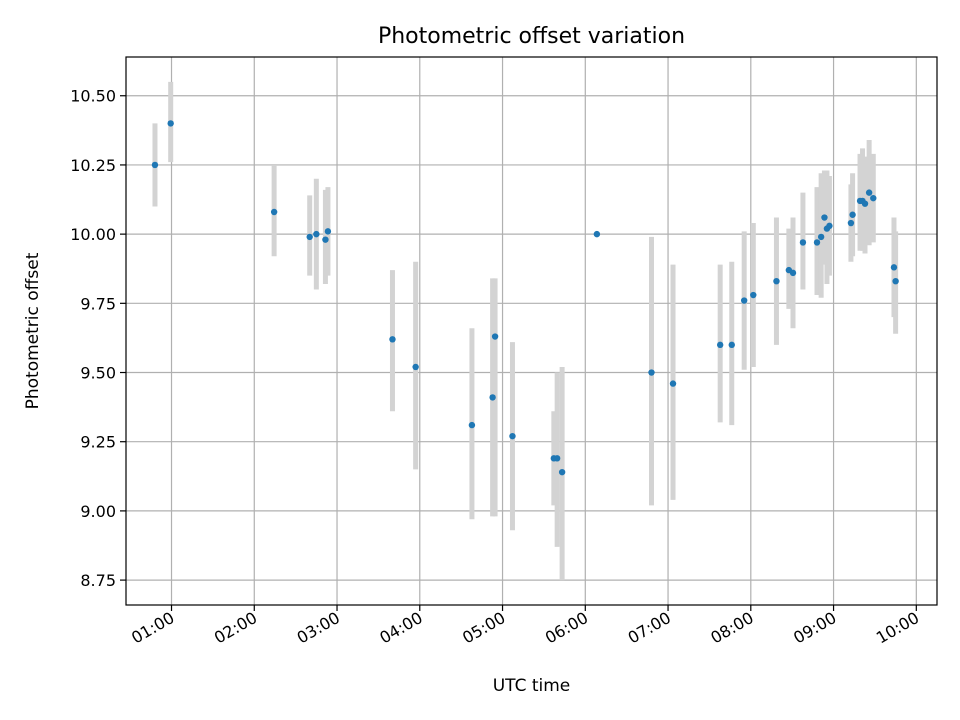  Describe the element at coordinates (400, 628) in the screenshot. I see `x-tick-label: 04:00` at that location.